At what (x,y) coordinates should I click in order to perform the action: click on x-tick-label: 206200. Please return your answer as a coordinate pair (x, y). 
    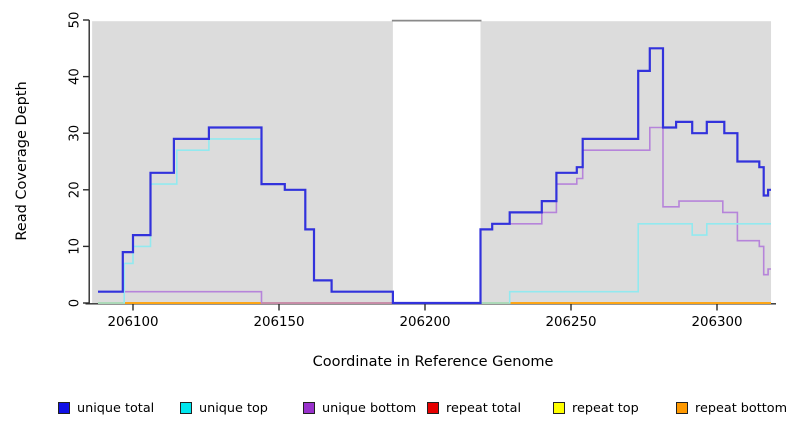
    Looking at the image, I should click on (424, 322).